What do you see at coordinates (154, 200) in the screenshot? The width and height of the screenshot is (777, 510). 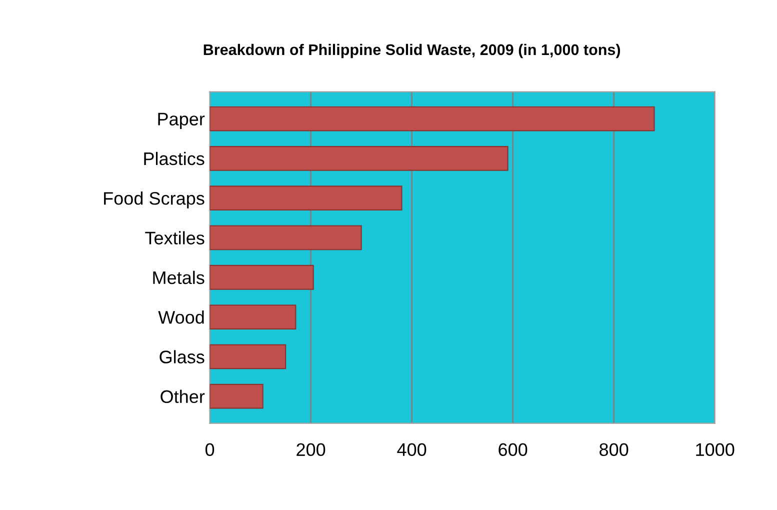 I see `y-tick-label: Food Scraps` at bounding box center [154, 200].